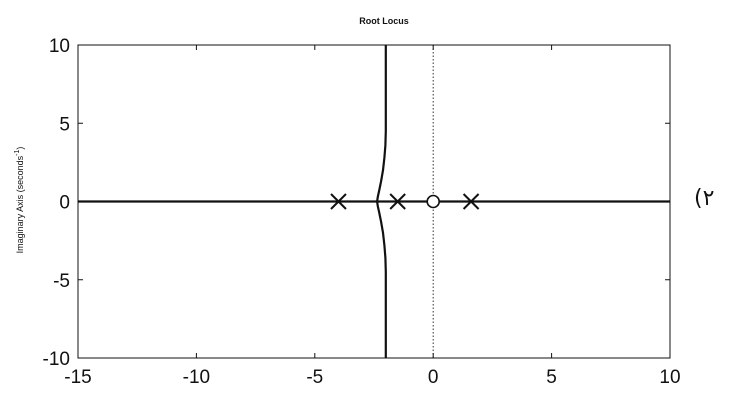 Image resolution: width=734 pixels, height=395 pixels. What do you see at coordinates (56, 359) in the screenshot?
I see `y-tick-label: -10` at bounding box center [56, 359].